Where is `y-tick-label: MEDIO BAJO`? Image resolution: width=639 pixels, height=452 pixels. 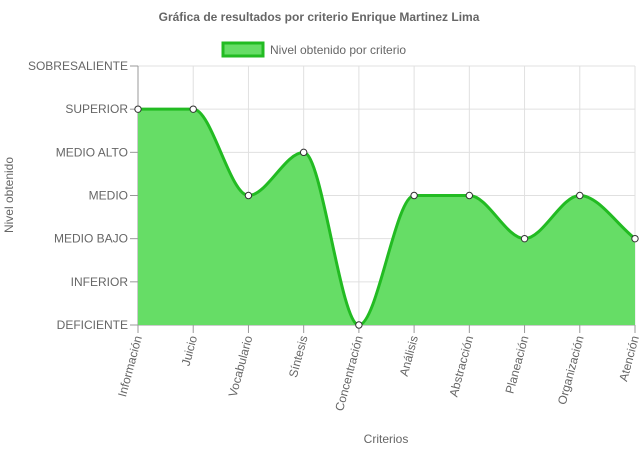
y-tick-label: MEDIO BAJO is located at coordinates (91, 239).